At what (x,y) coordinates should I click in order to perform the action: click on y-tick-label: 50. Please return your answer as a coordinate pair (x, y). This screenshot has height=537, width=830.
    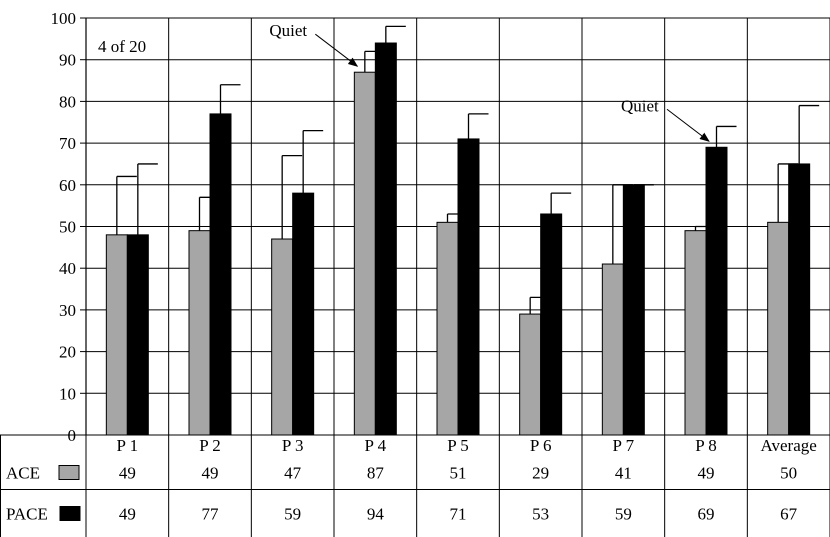
    Looking at the image, I should click on (67, 227).